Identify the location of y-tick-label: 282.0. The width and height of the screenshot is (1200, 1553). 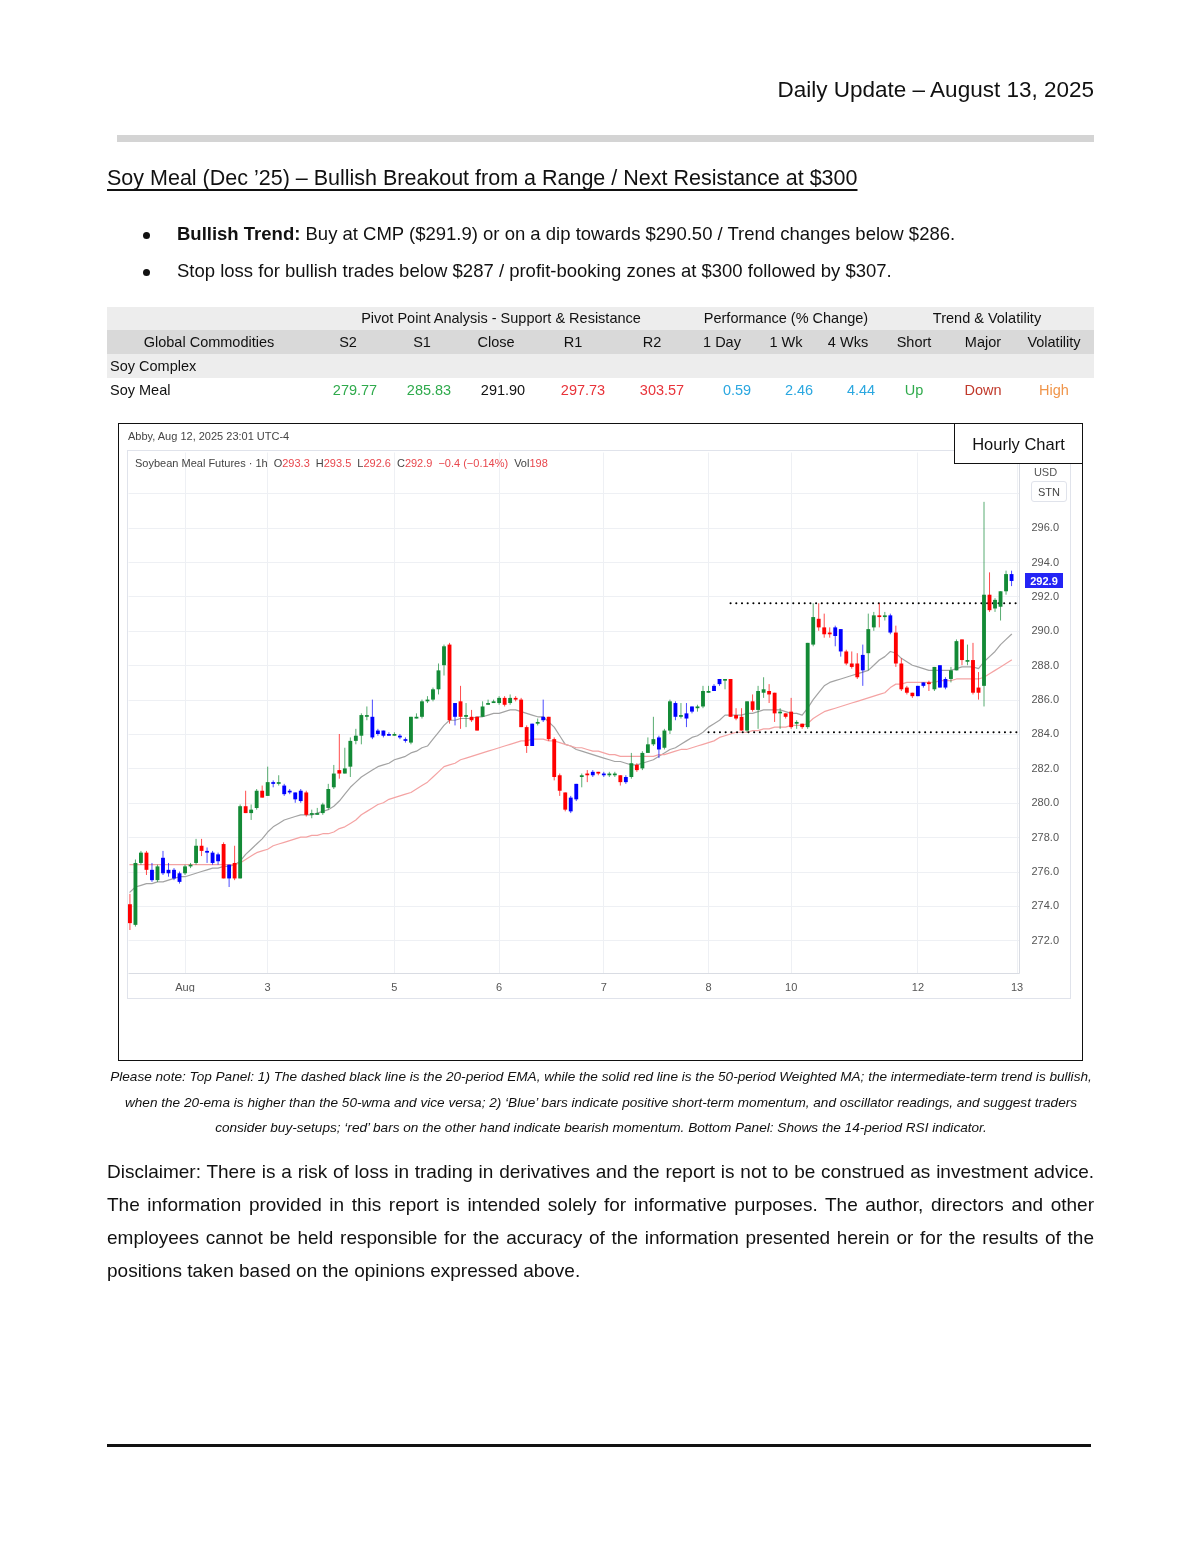
(1045, 767).